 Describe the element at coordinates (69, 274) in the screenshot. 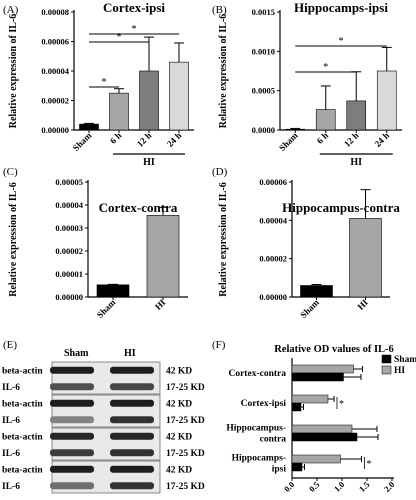

I see `y-tick-label: 0.00001` at that location.